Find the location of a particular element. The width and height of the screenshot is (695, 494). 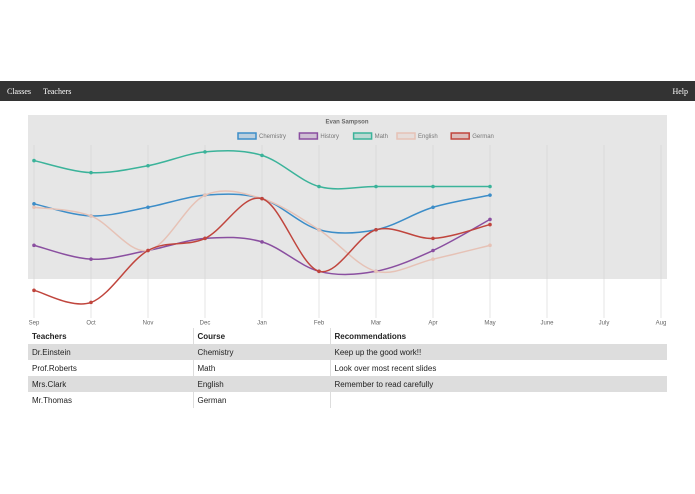

table-cell: Mr.Thomas is located at coordinates (52, 400).